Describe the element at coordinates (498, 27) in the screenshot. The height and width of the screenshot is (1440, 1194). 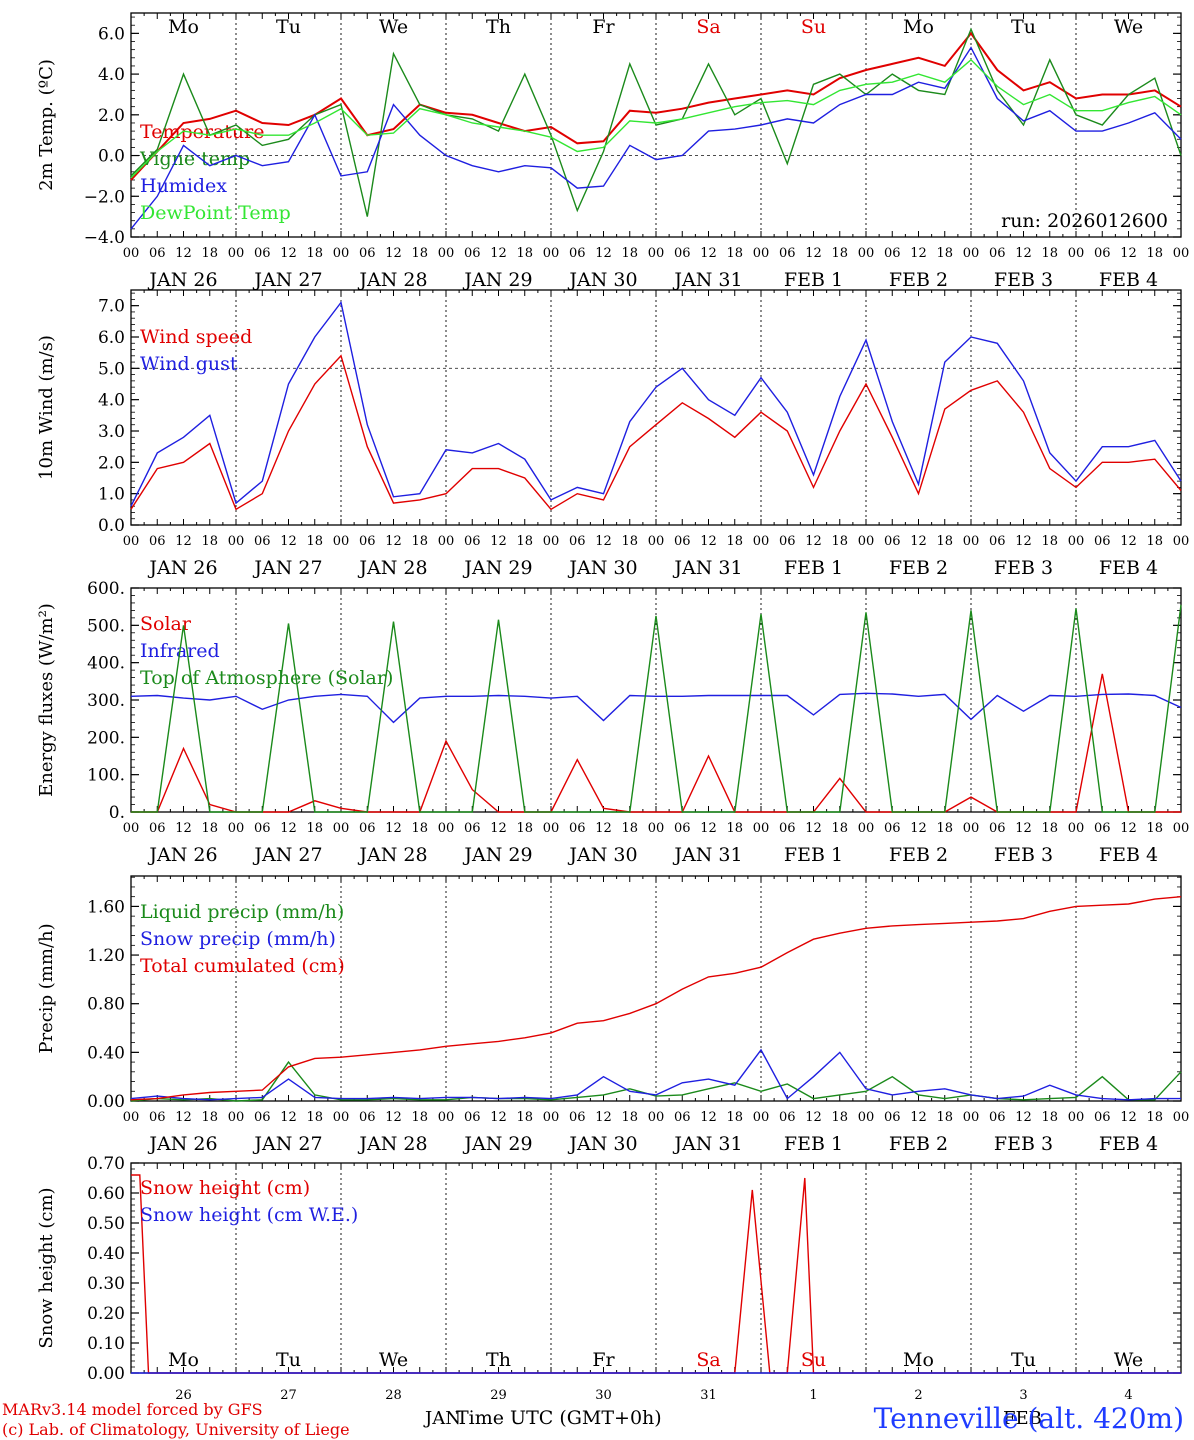
I see `day-name-label: Th` at that location.